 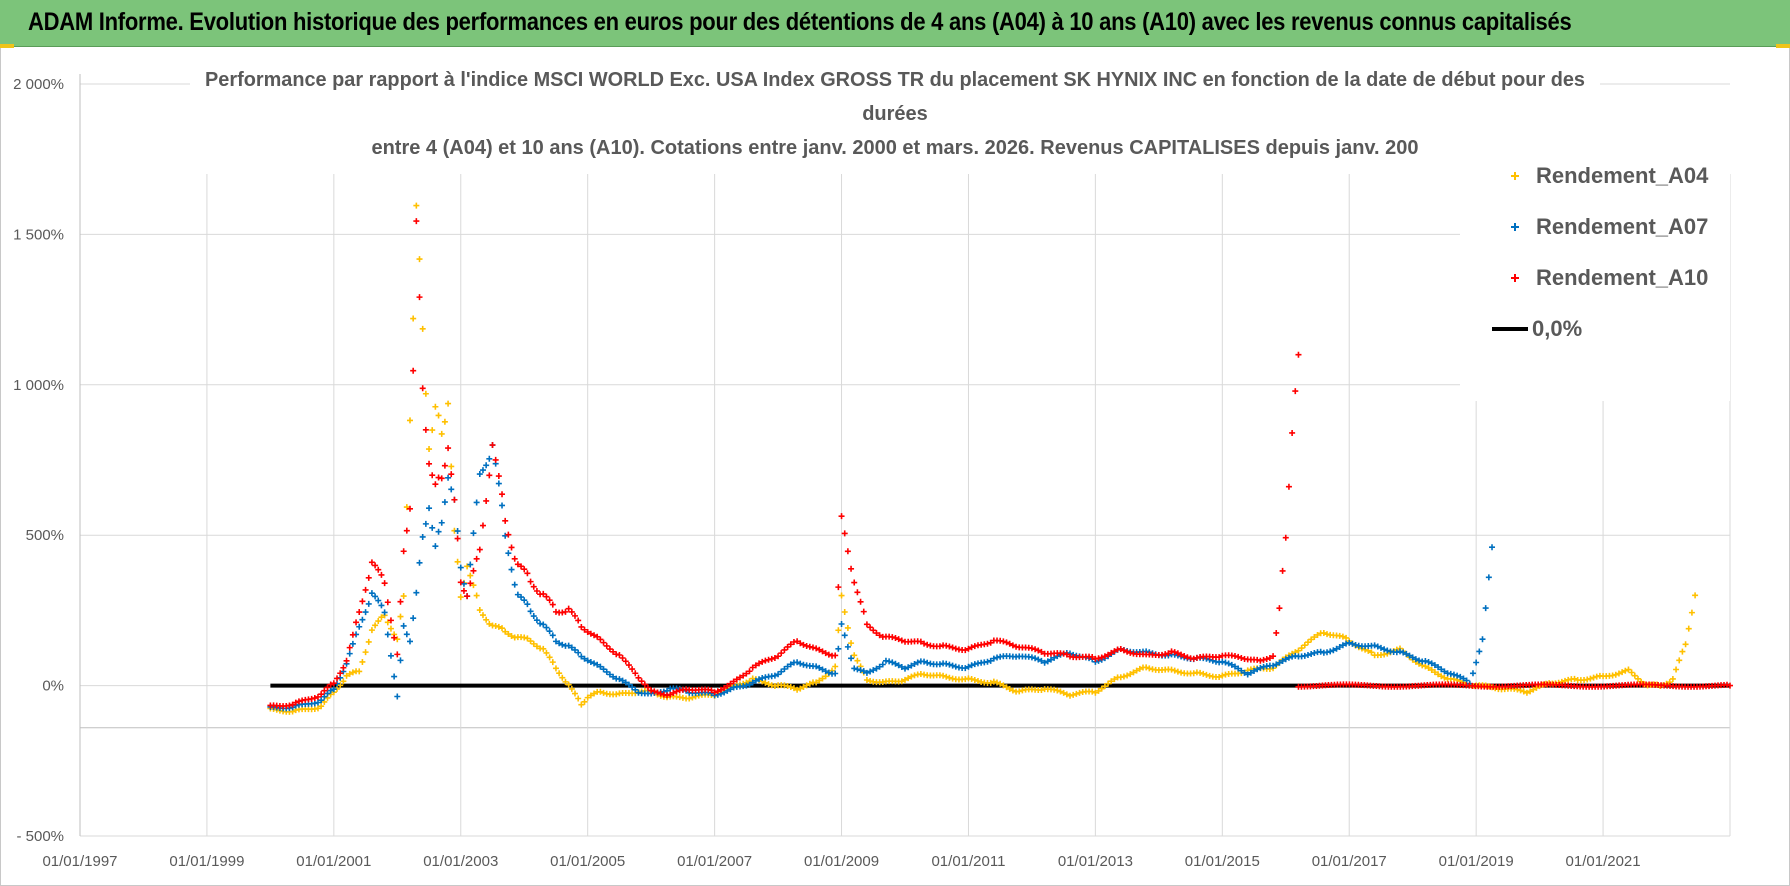 What do you see at coordinates (38, 234) in the screenshot?
I see `y-tick-label: 1 500%` at bounding box center [38, 234].